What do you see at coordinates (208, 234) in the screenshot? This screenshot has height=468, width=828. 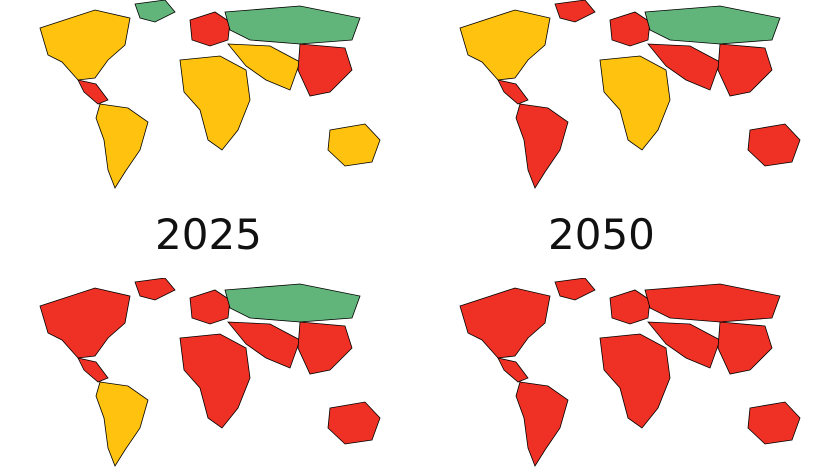 I see `year-label-left: 2025` at bounding box center [208, 234].